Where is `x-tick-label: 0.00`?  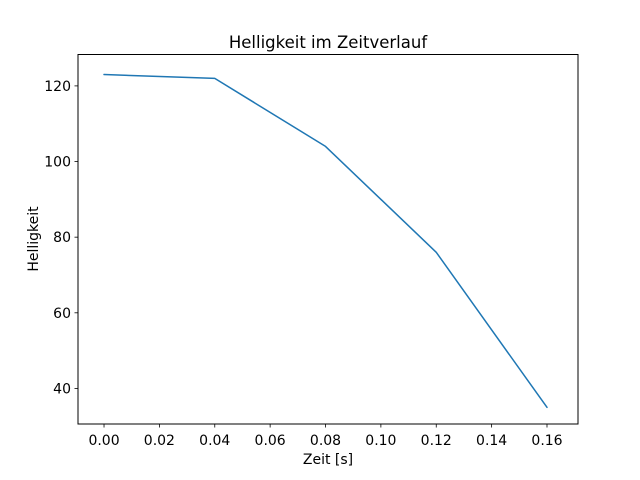
x-tick-label: 0.00 is located at coordinates (103, 441).